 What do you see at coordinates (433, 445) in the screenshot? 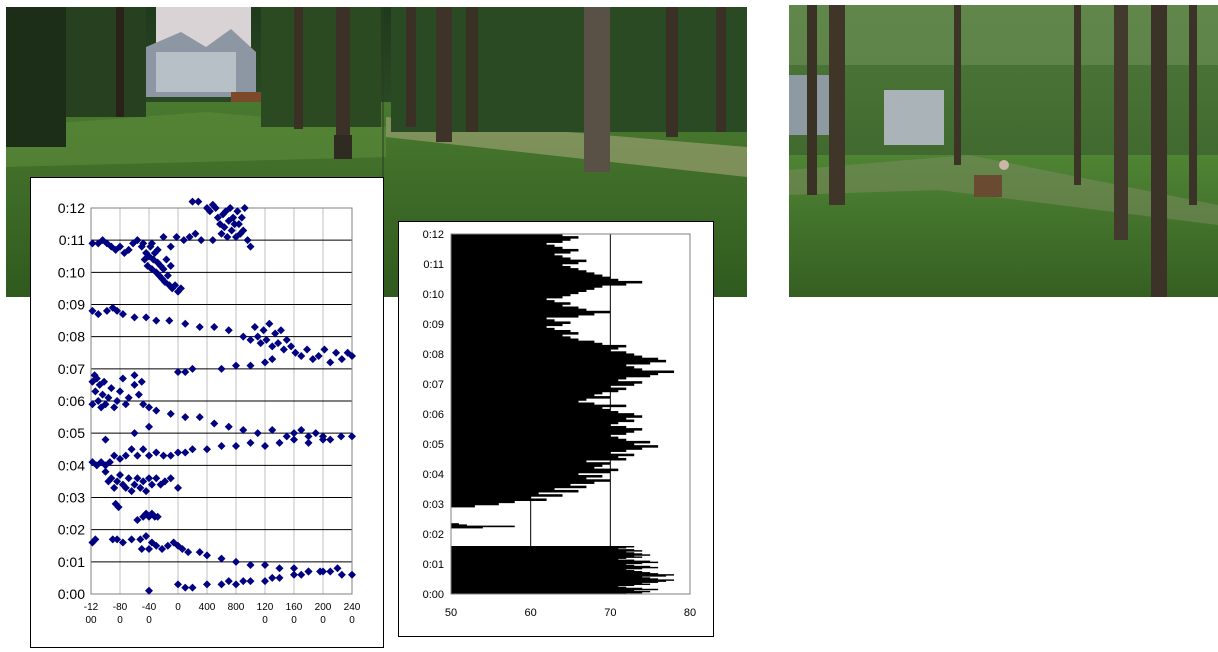
I see `bar-y-tick-label: 0:05` at bounding box center [433, 445].